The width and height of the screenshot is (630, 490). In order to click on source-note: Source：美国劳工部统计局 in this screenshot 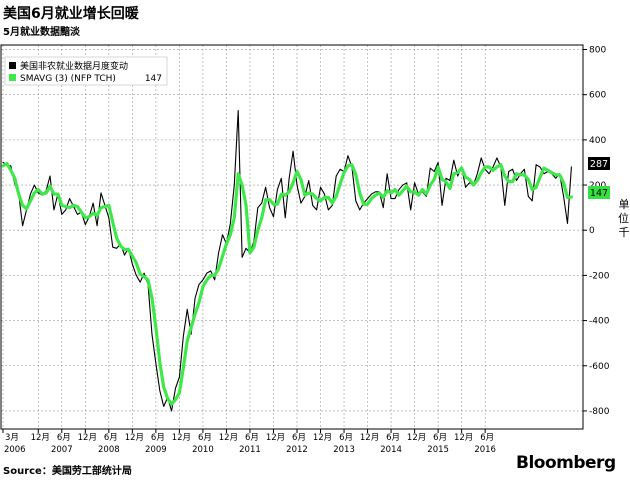, I will do `click(67, 471)`.